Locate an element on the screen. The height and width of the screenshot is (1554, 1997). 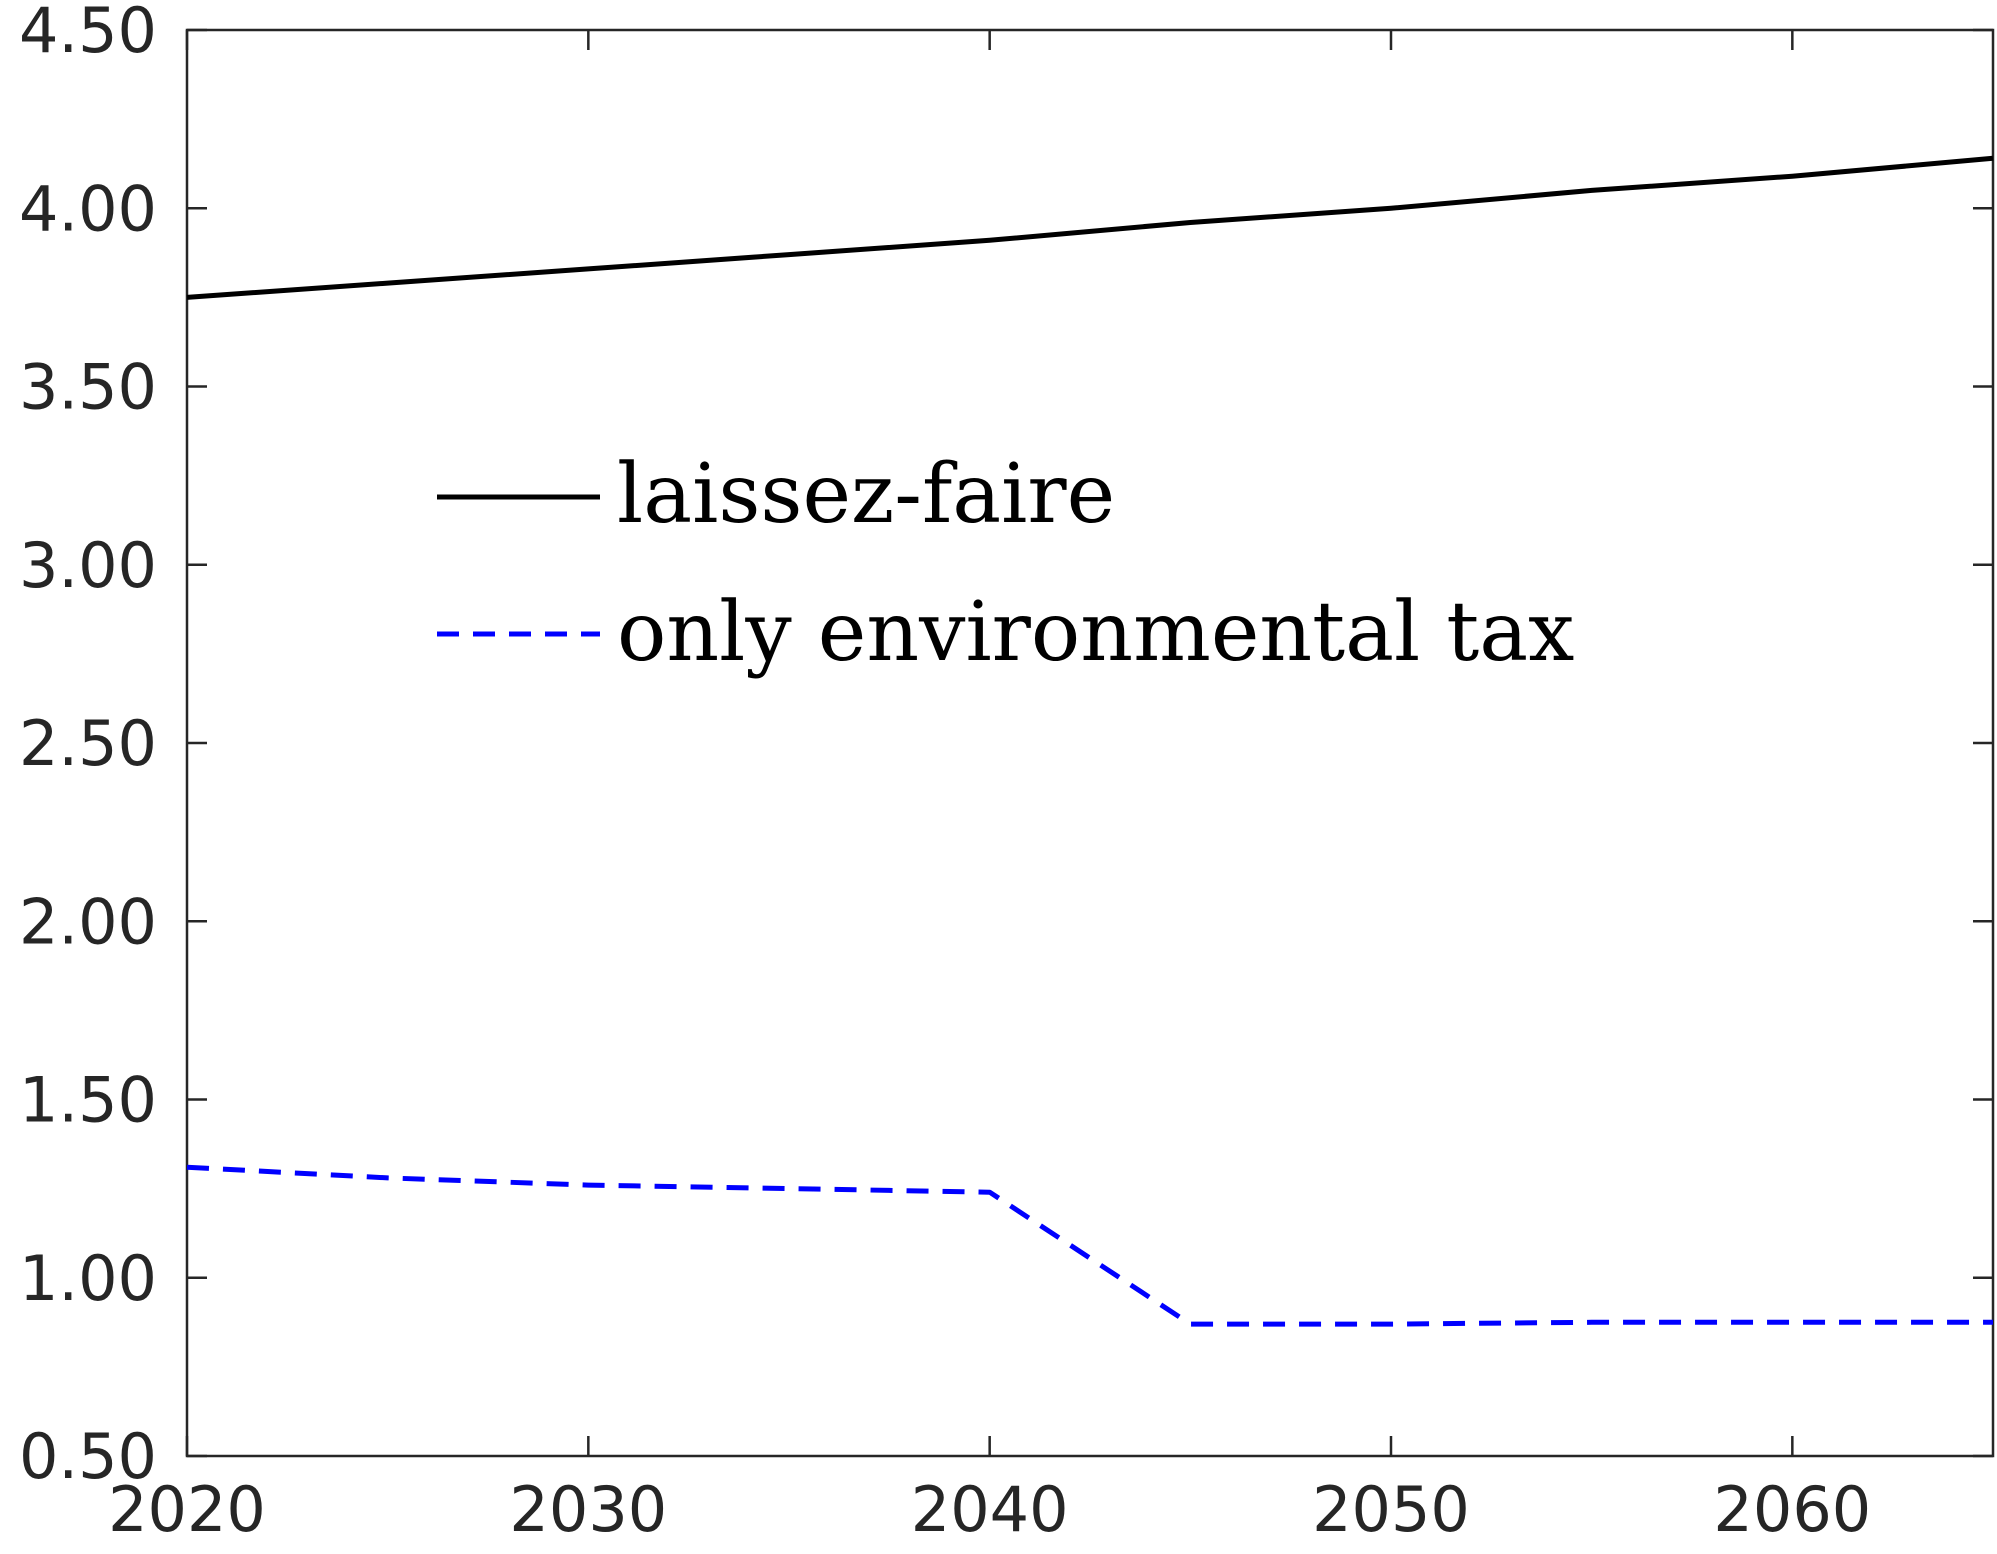
legend-label-only-environmental-tax: only environmental tax is located at coordinates (1095, 632).